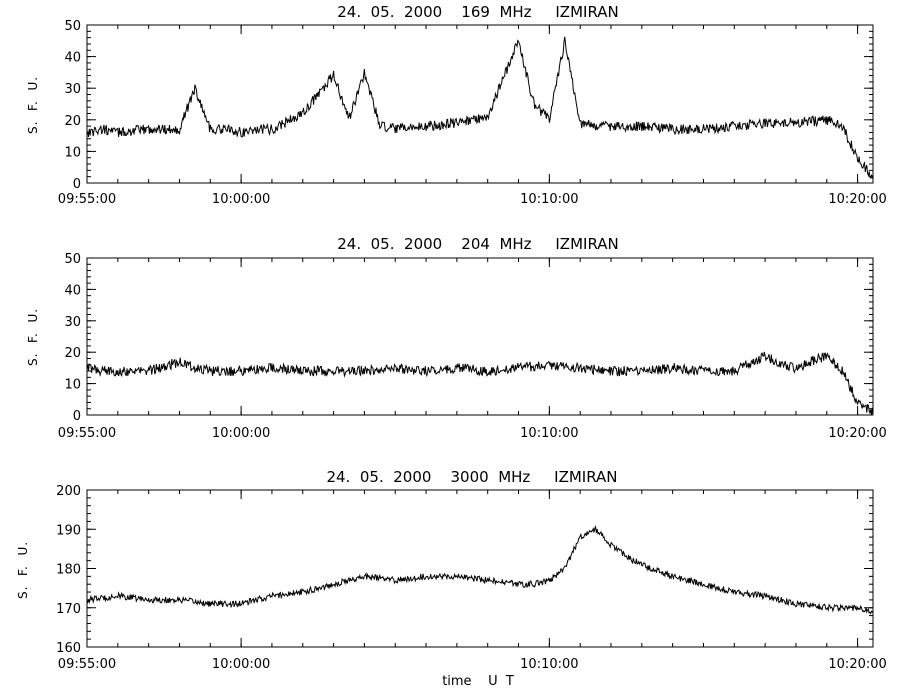 This screenshot has width=900, height=700. What do you see at coordinates (471, 477) in the screenshot?
I see `chart-title: 24. 05. 2000 3000 MHz IZMIRAN` at bounding box center [471, 477].